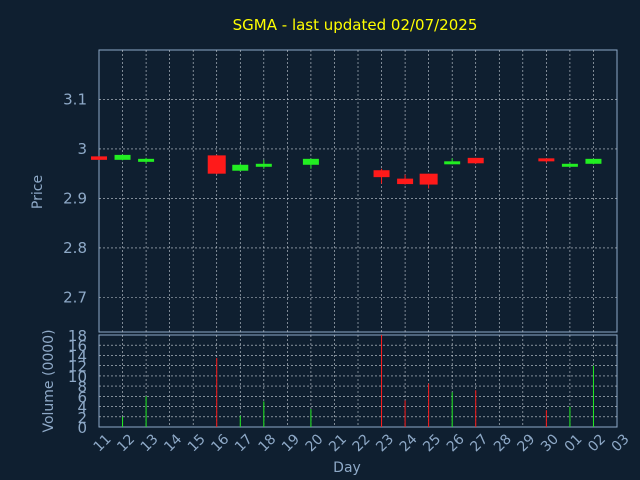 This screenshot has height=480, width=640. Describe the element at coordinates (621, 443) in the screenshot. I see `x-tick-label: 03` at that location.